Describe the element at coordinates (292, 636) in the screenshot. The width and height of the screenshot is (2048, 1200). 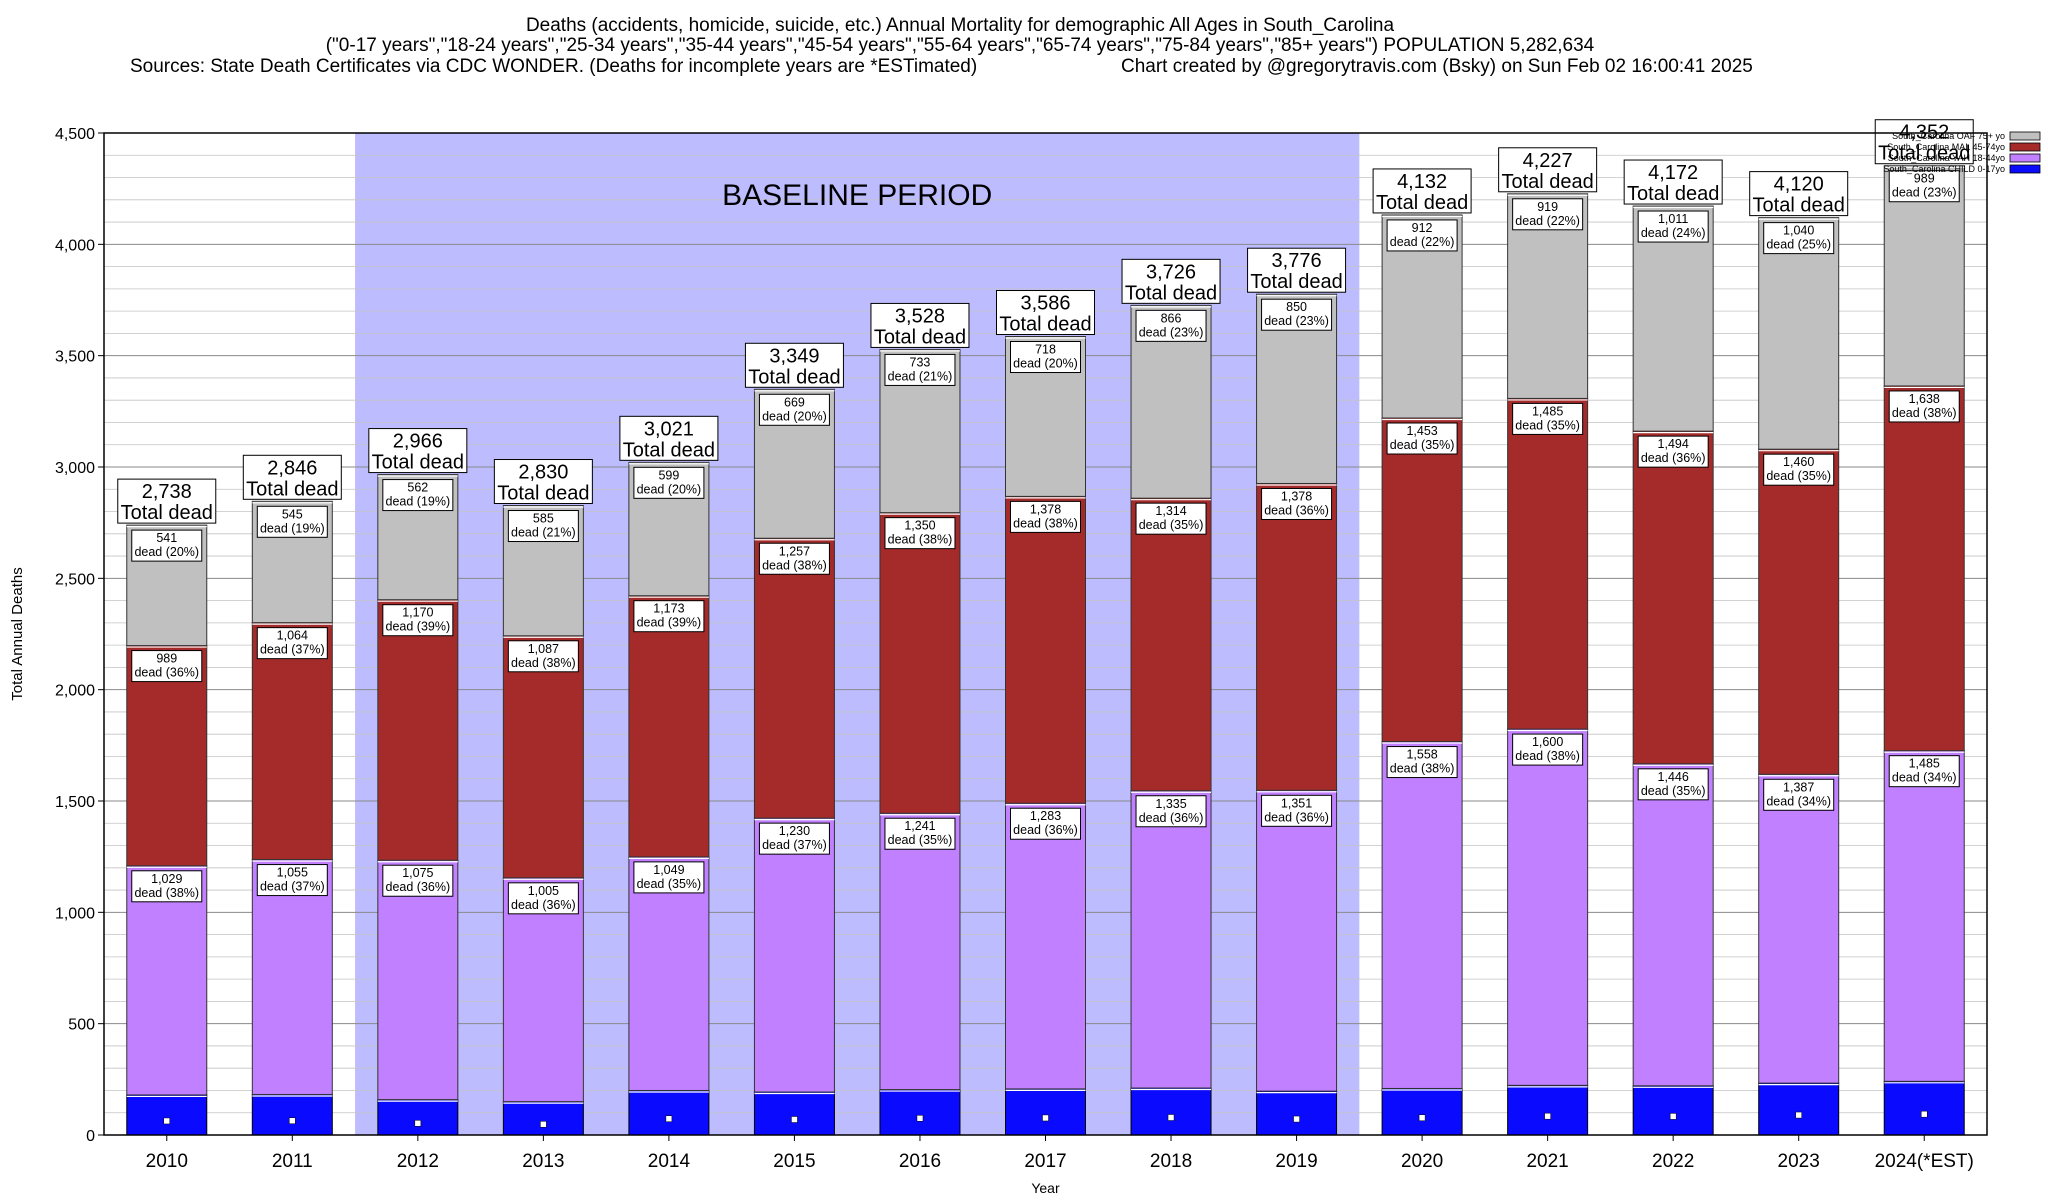
I see `data-label-value: 1,064` at that location.